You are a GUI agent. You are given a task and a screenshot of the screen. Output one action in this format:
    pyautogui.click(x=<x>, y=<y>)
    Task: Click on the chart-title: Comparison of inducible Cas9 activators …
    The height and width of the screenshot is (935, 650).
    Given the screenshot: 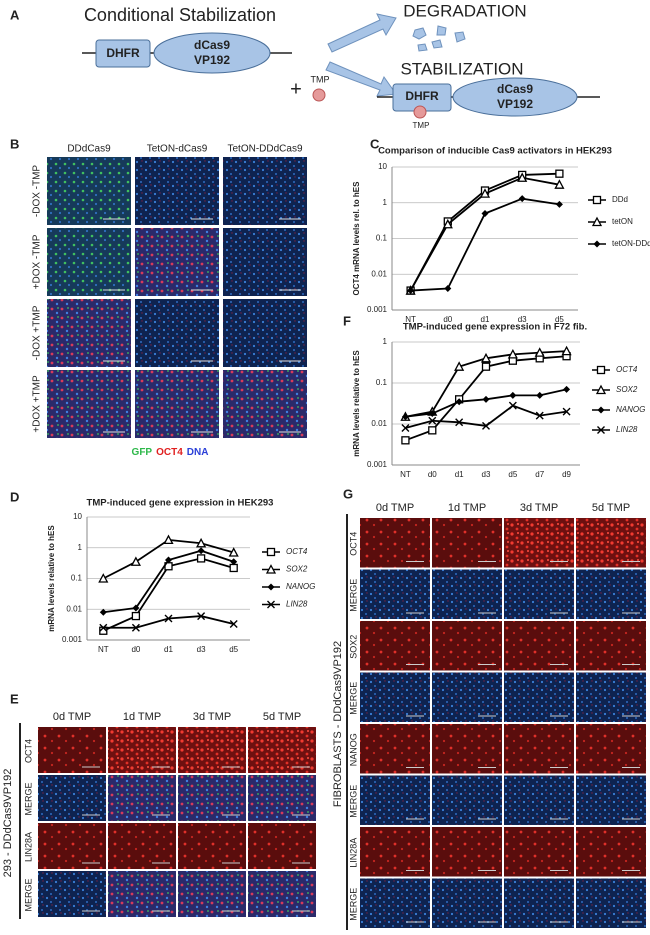 What is the action you would take?
    pyautogui.click(x=495, y=151)
    